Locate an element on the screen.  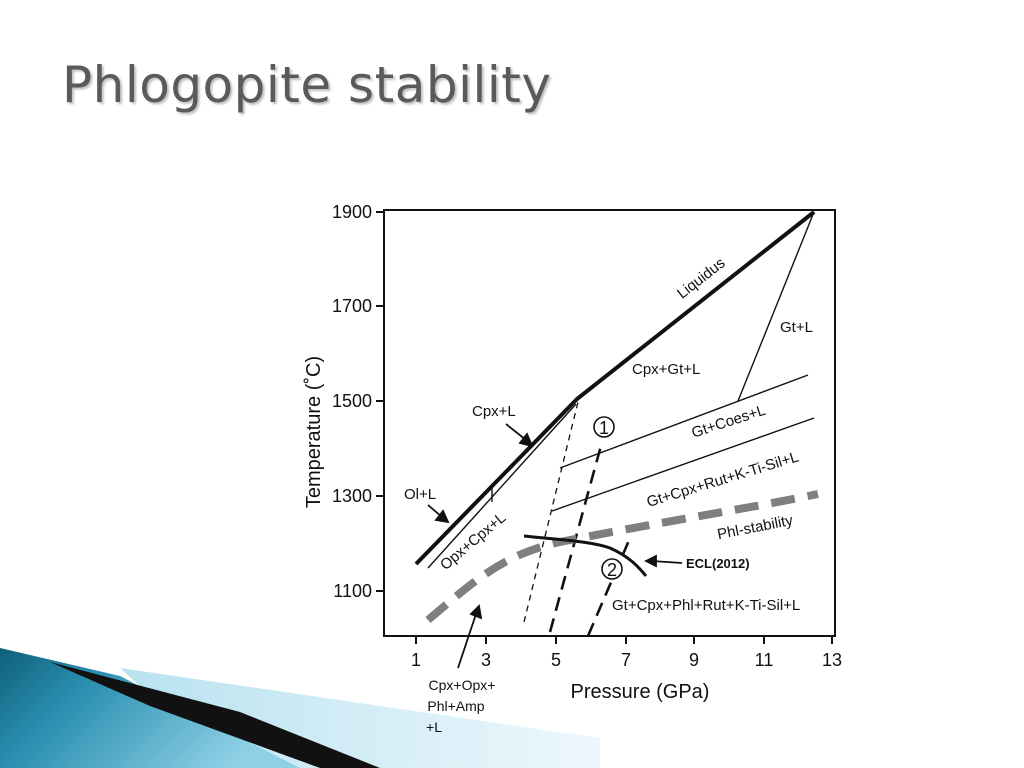
marker-1-label: 1 is located at coordinates (604, 428).